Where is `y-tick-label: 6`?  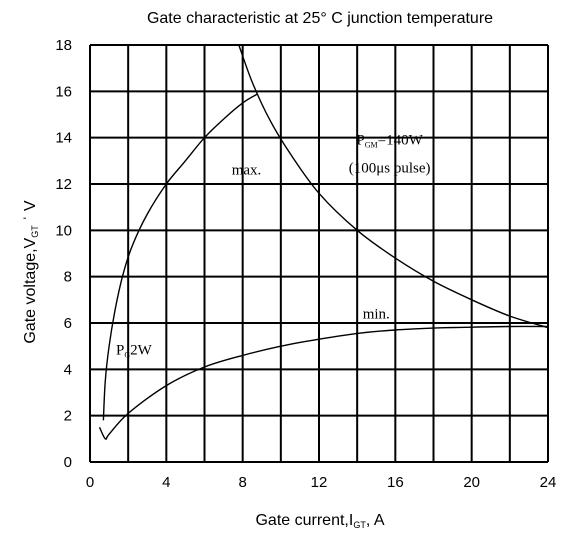
y-tick-label: 6 is located at coordinates (68, 323).